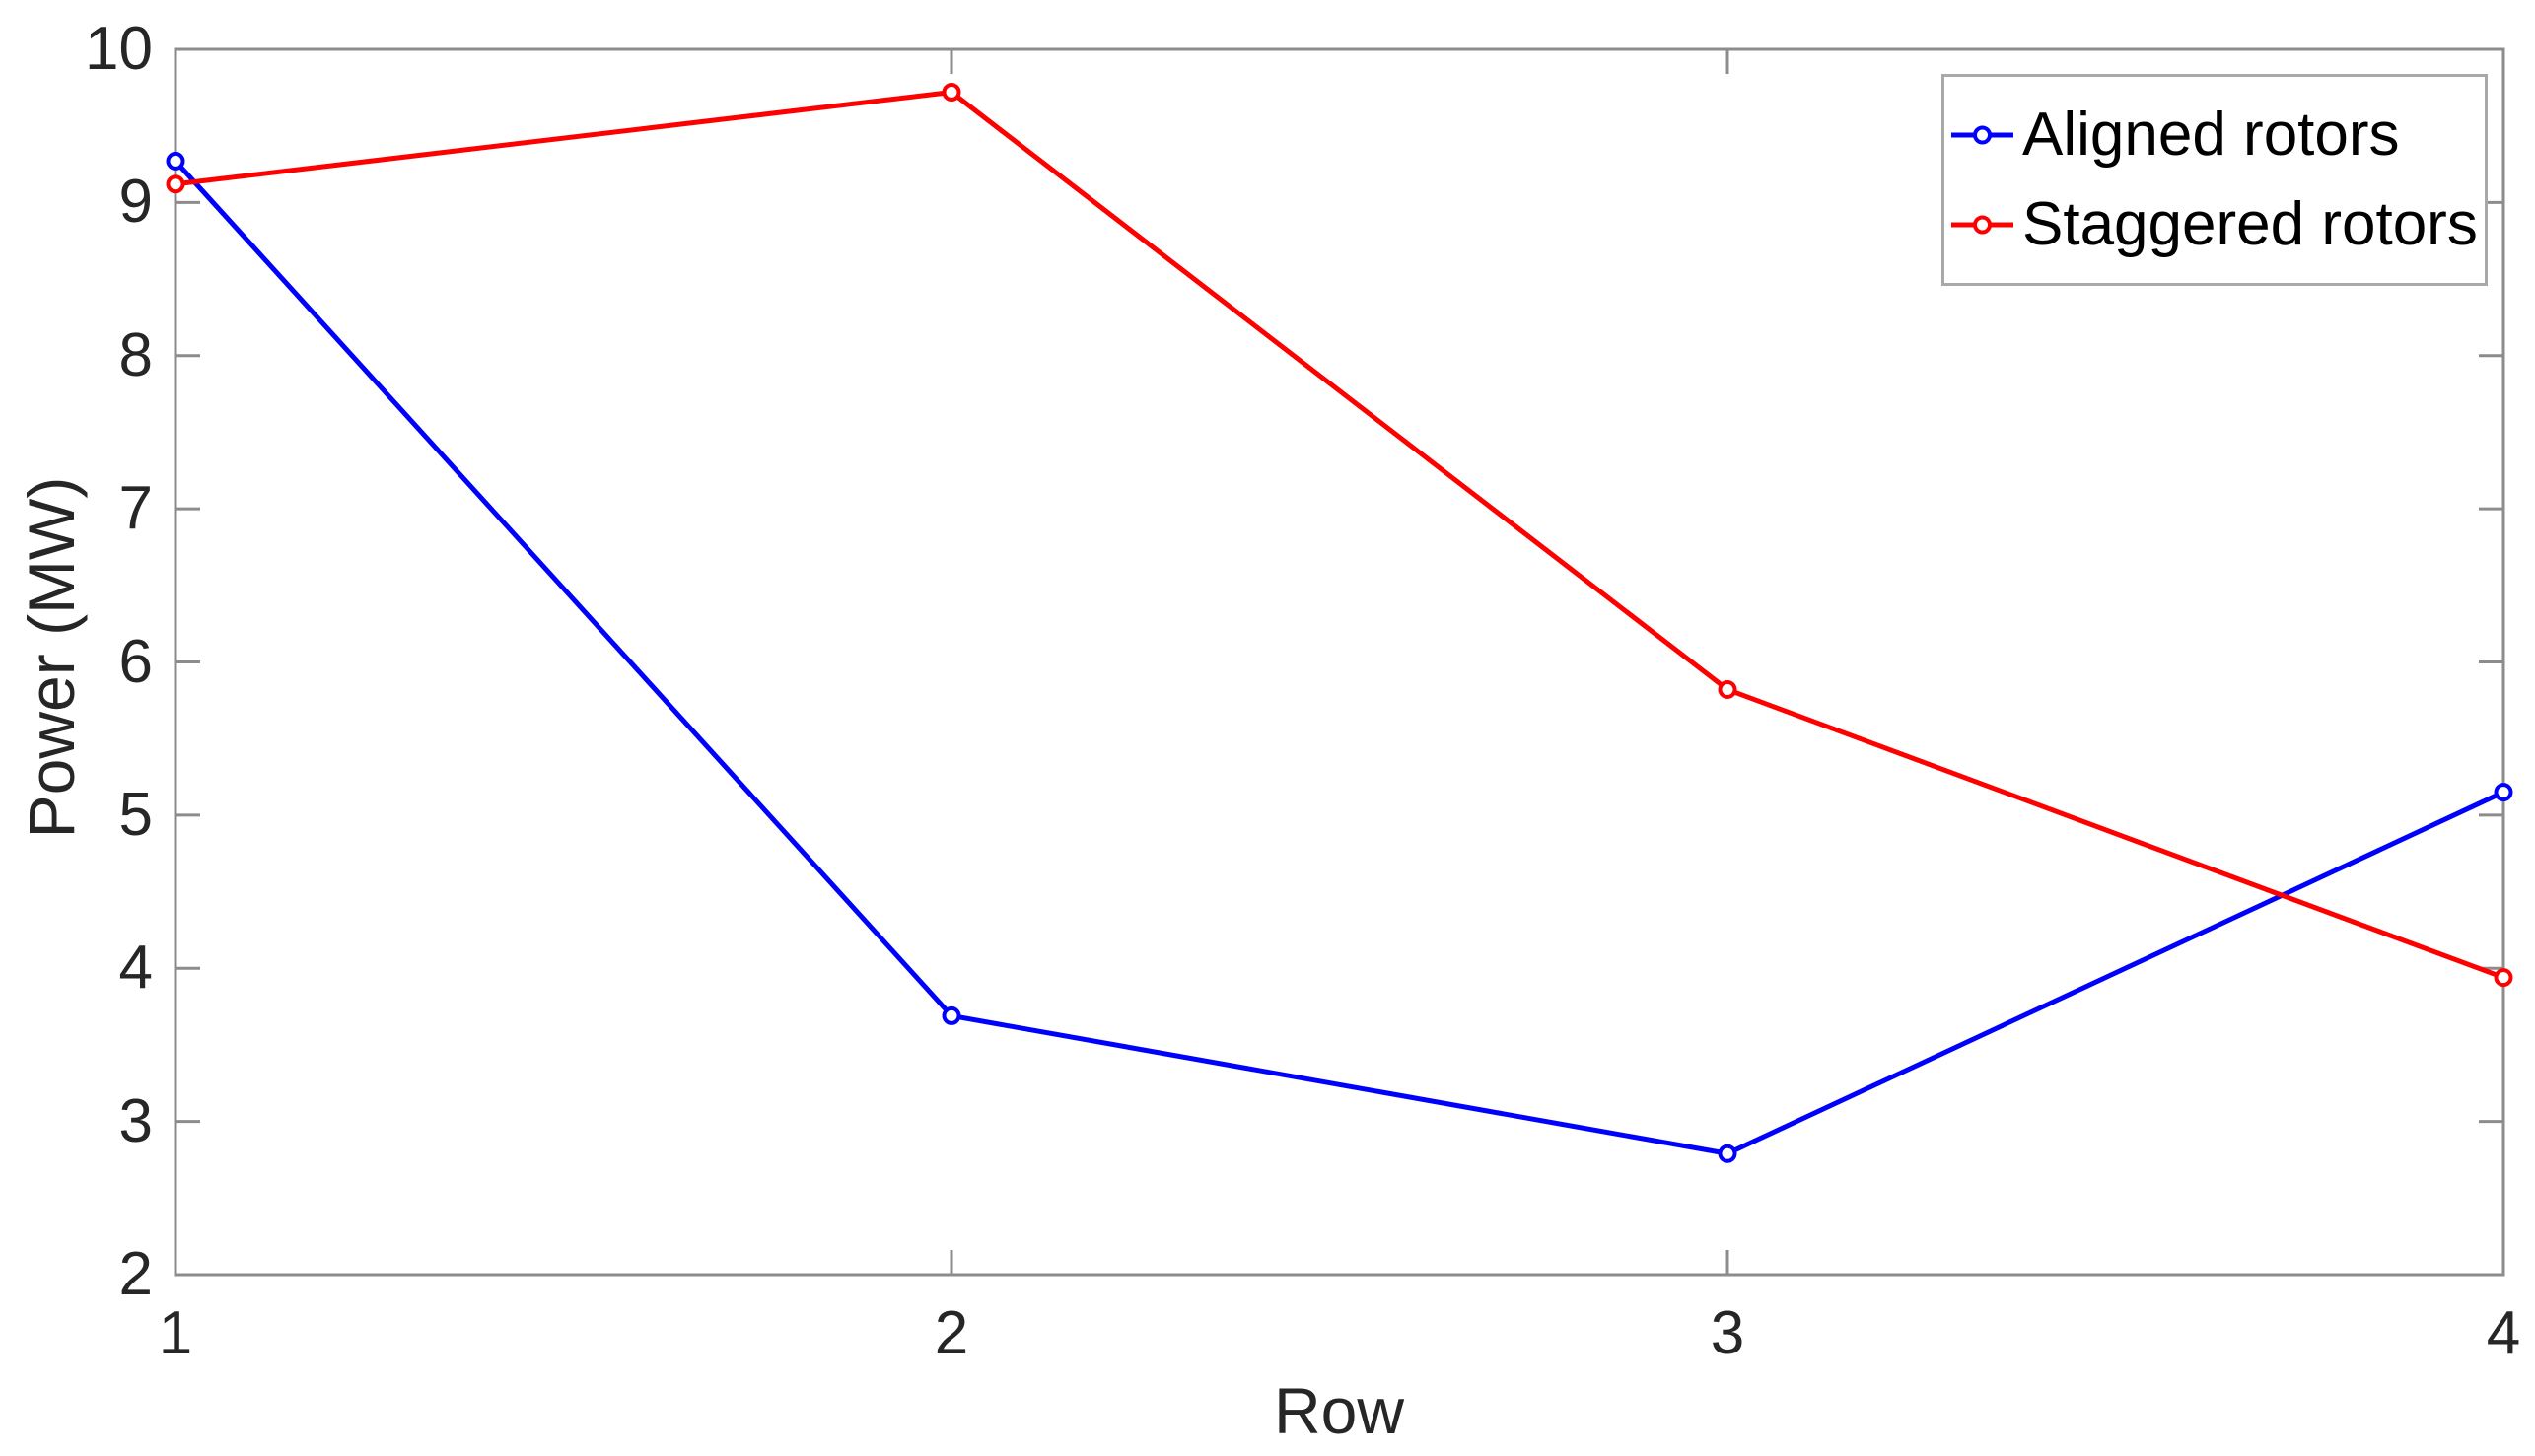 Image resolution: width=2535 pixels, height=1456 pixels. What do you see at coordinates (135, 202) in the screenshot?
I see `y-tick-label-9: 9` at bounding box center [135, 202].